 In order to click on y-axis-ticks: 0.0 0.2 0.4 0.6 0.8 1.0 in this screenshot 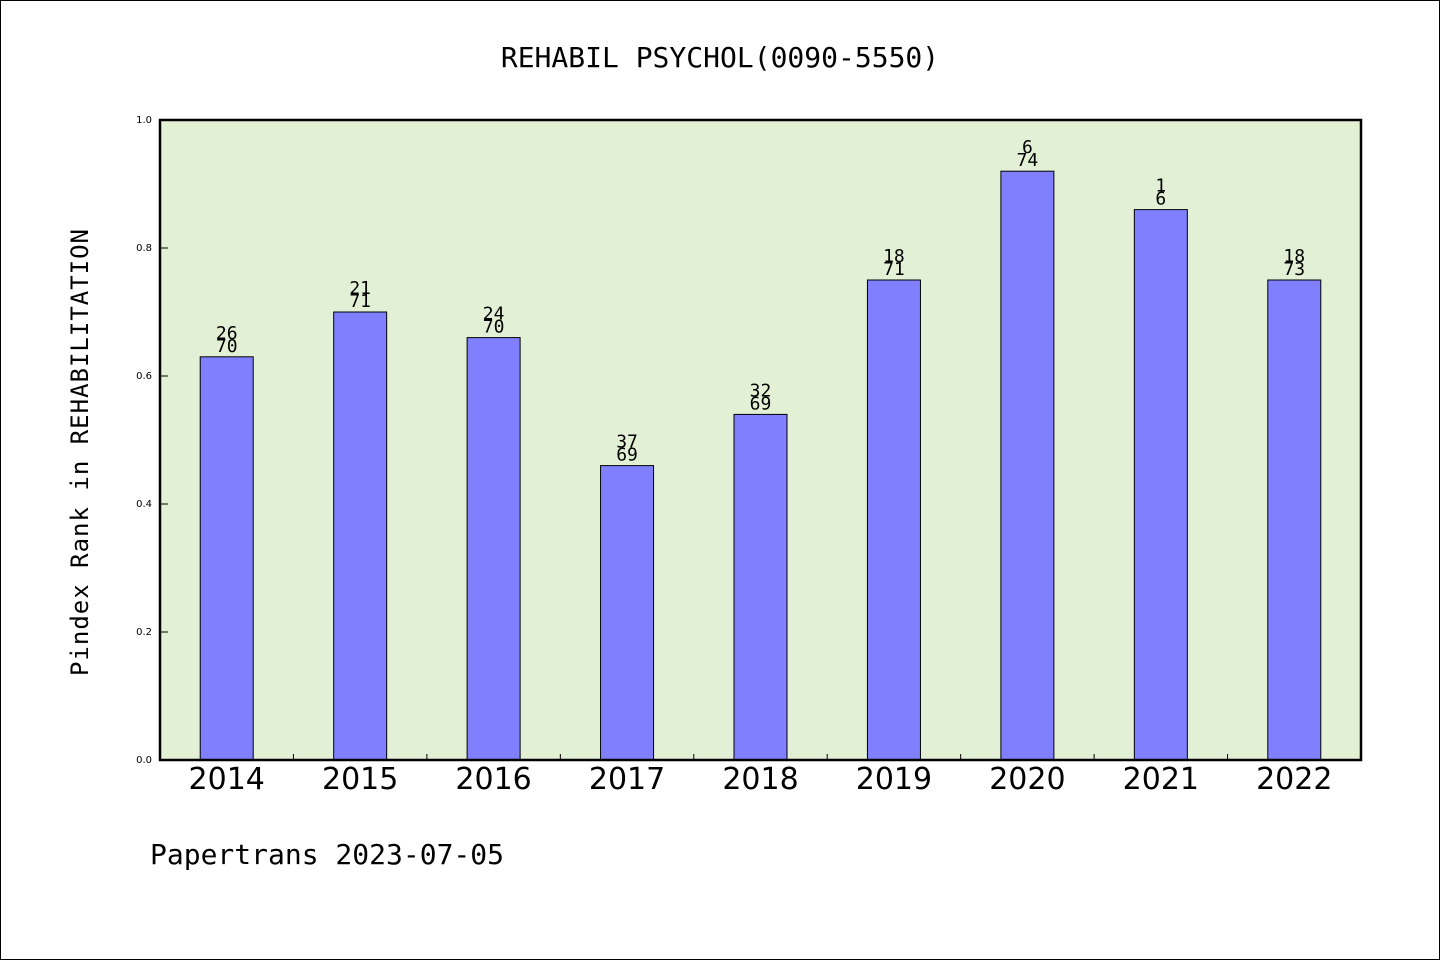, I will do `click(152, 440)`.